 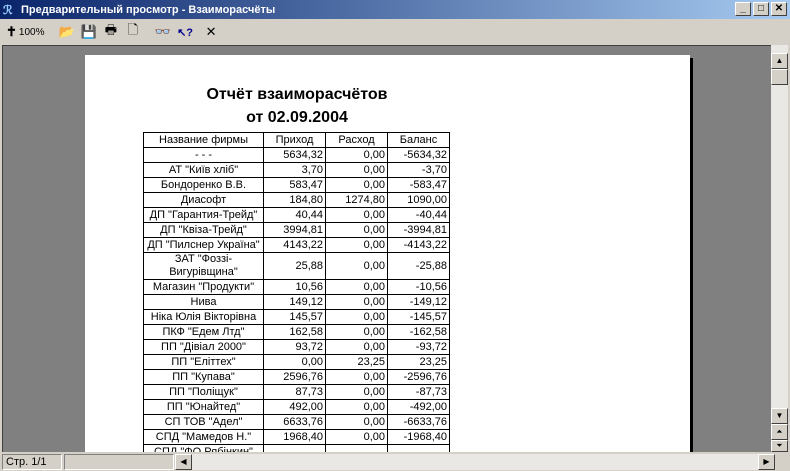 I want to click on table-cell: -93,72, so click(x=418, y=347).